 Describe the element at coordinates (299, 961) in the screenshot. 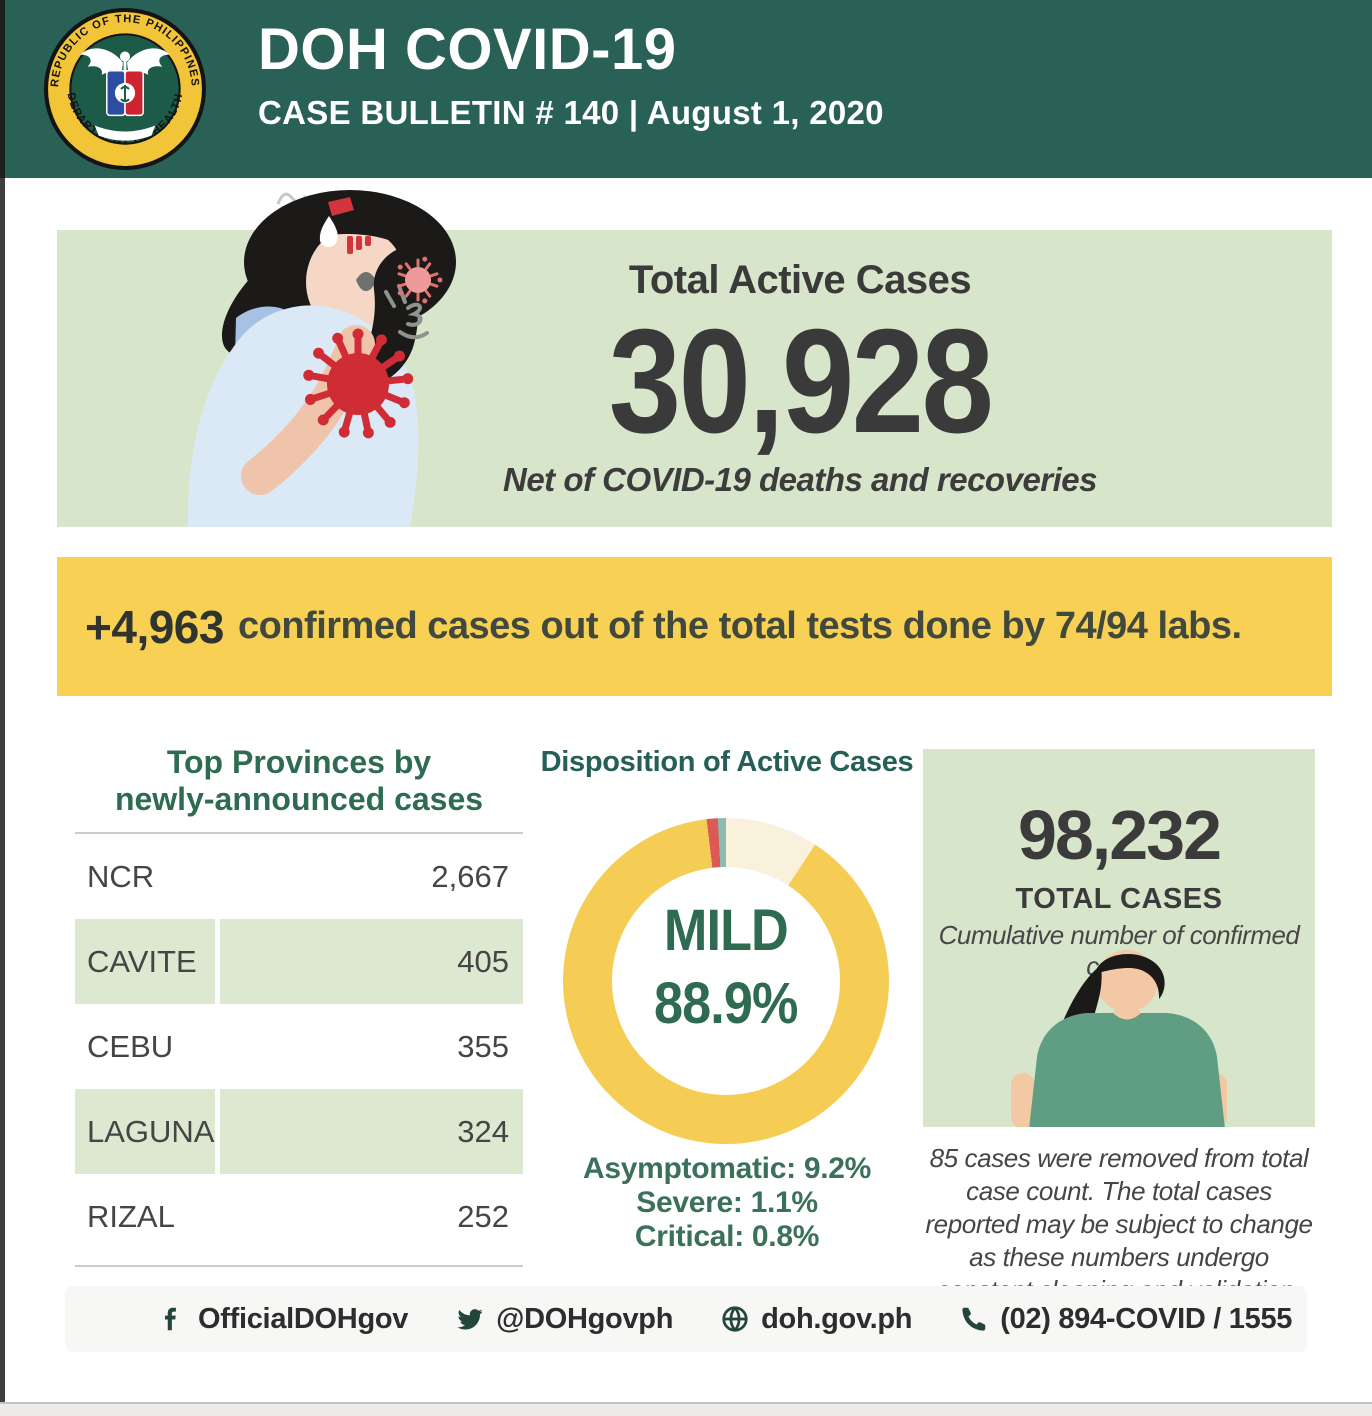

I see `province-row-cavite: CAVITE 405` at that location.